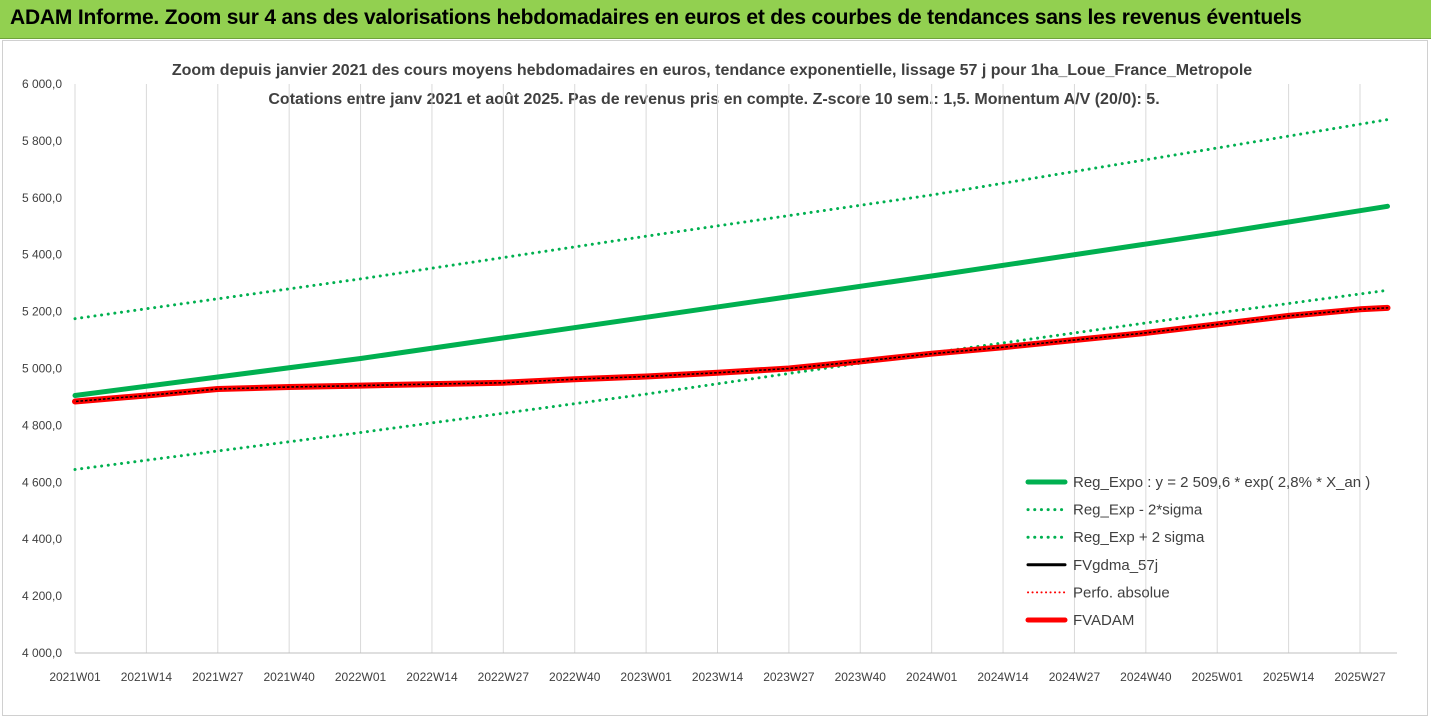 The height and width of the screenshot is (720, 1431). Describe the element at coordinates (504, 677) in the screenshot. I see `x-tick-label: 2022W27` at that location.